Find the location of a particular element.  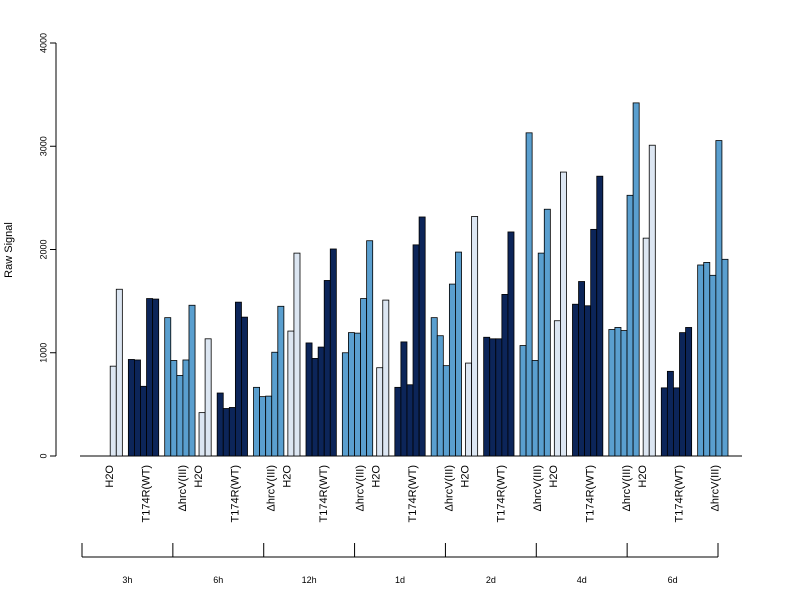

time-axis: 3h 6h 12h 1d 2d 4d 6d is located at coordinates (400, 564).